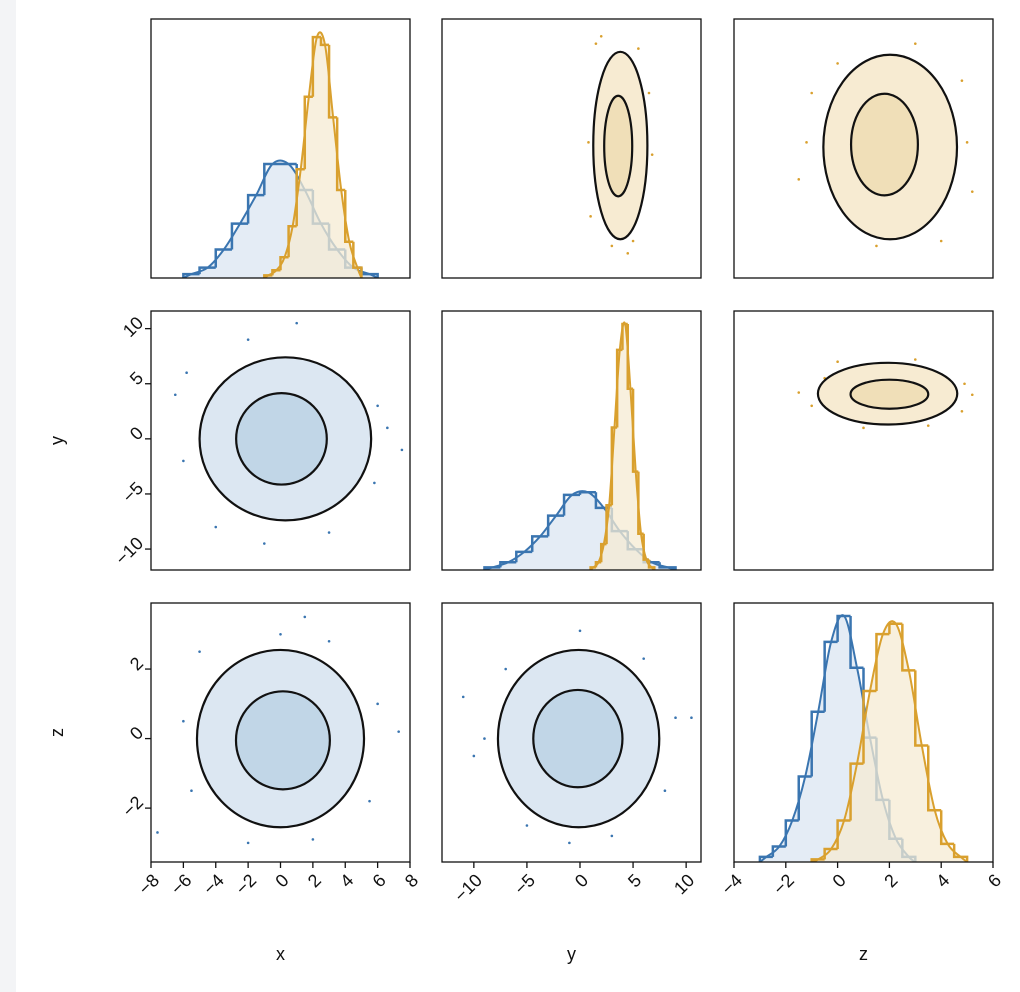 This screenshot has height=992, width=1020. Describe the element at coordinates (280, 954) in the screenshot. I see `x-axis-label: x` at that location.